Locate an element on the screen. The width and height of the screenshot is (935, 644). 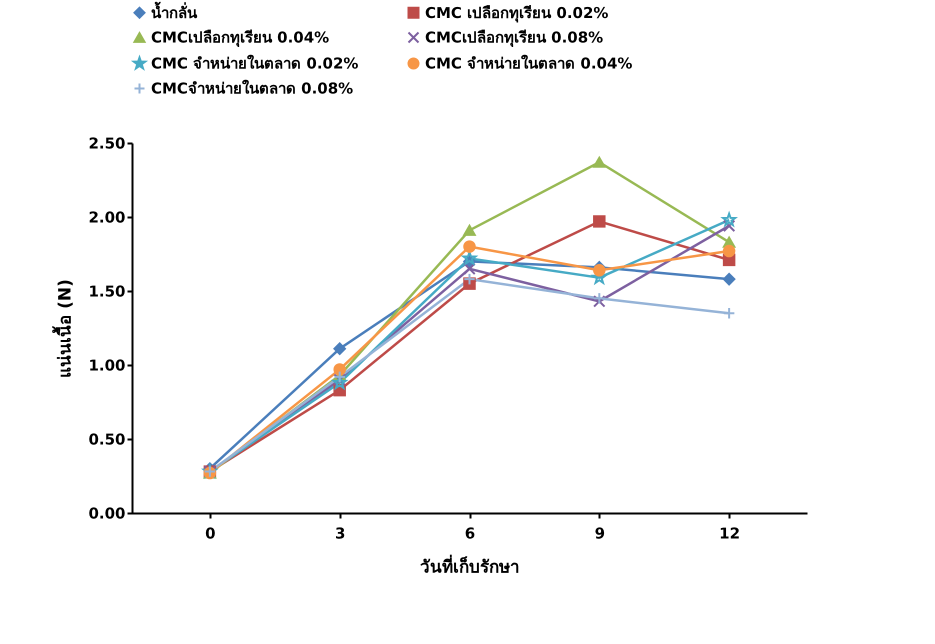
y-tick-label: 0.50 is located at coordinates (107, 439).